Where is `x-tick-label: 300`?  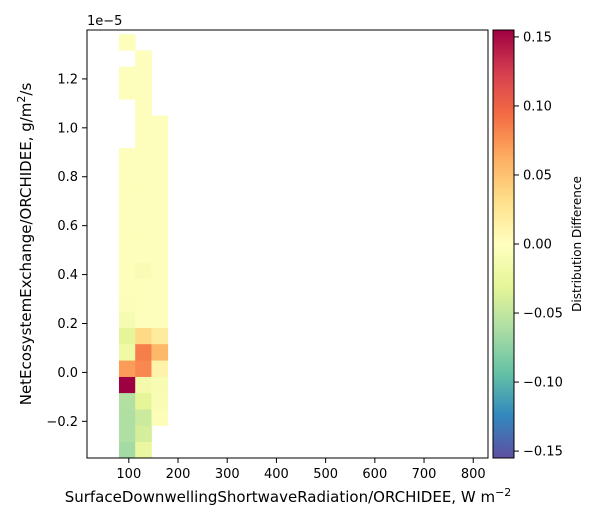 x-tick-label: 300 is located at coordinates (227, 474).